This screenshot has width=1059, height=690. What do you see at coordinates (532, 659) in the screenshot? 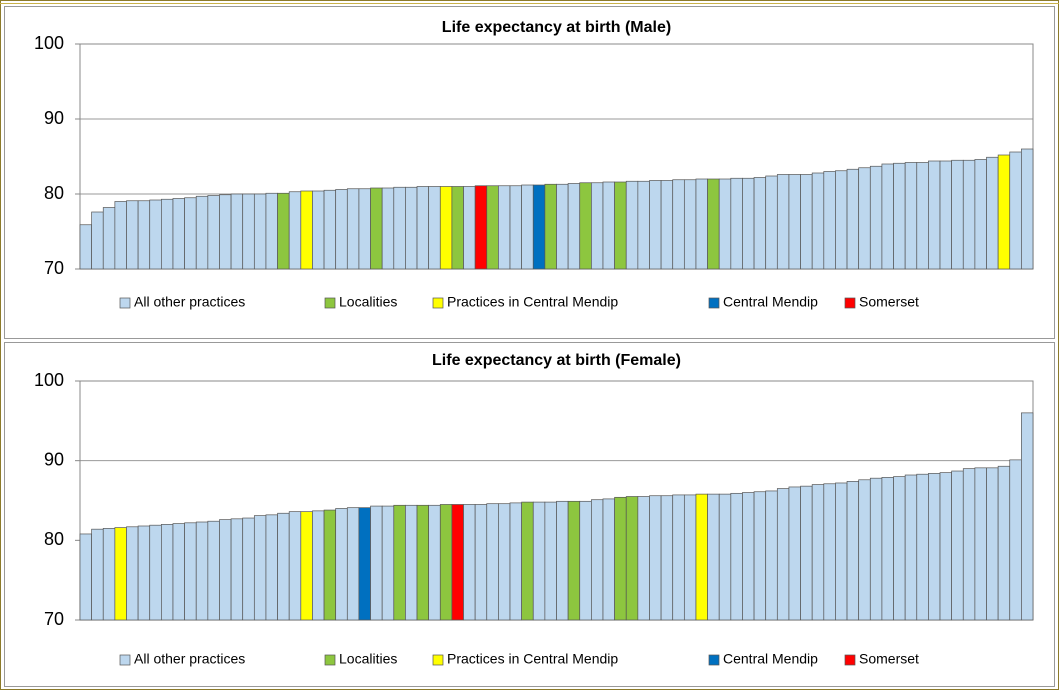
I see `legend-label: Practices in Central Mendip` at bounding box center [532, 659].